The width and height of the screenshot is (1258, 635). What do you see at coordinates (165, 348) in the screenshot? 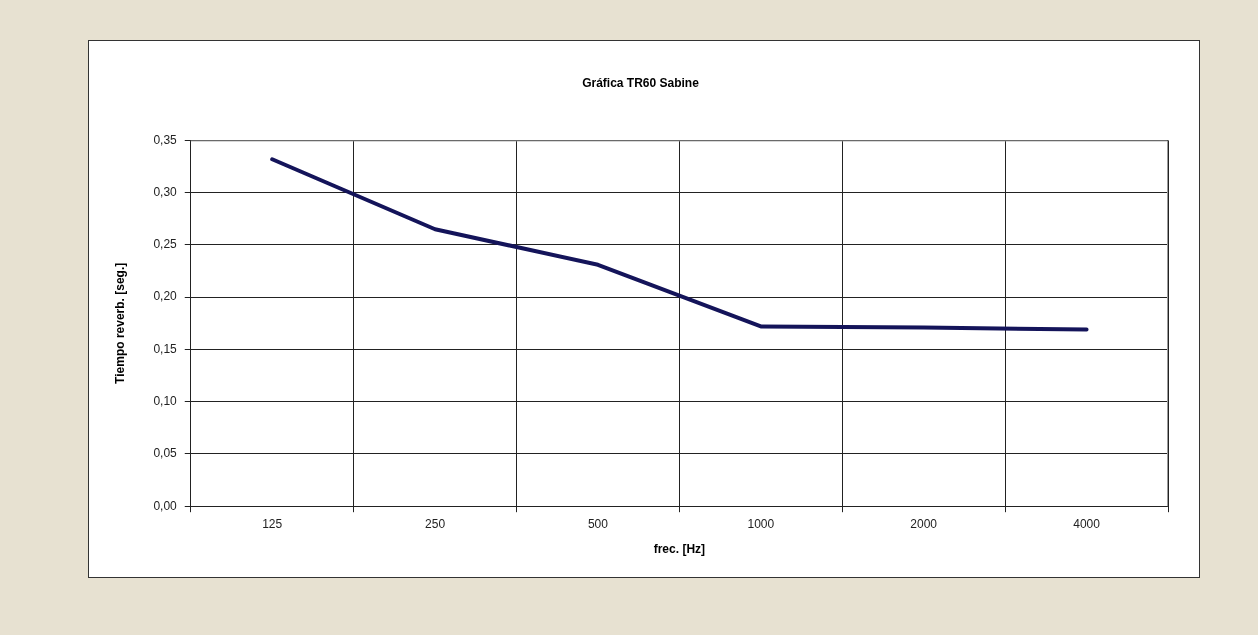
I see `y-tick-label: 0,15` at bounding box center [165, 348].